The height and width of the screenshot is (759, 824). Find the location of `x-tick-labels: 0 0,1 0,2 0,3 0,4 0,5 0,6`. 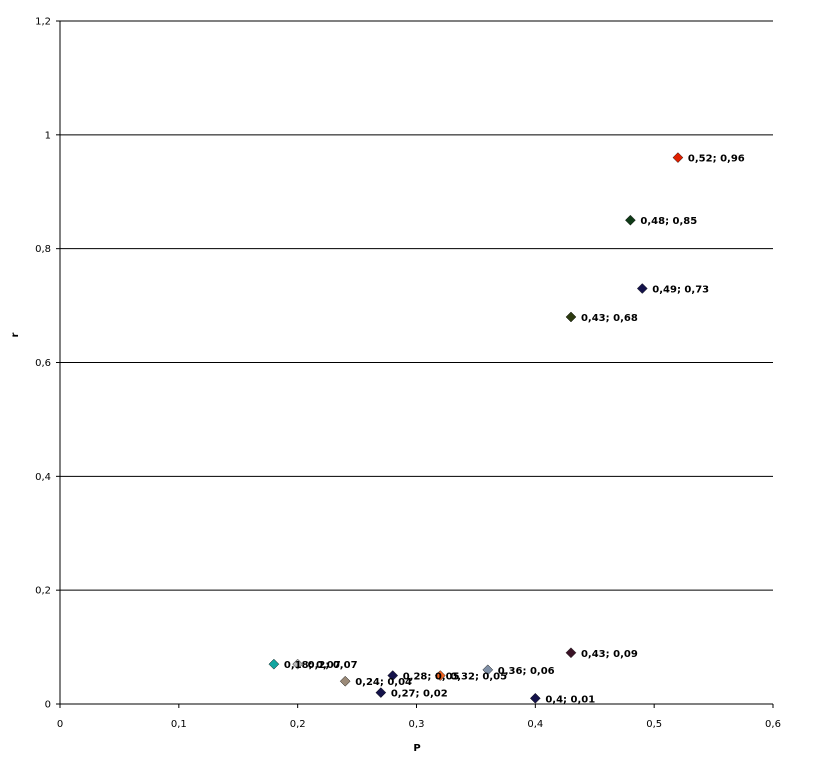

x-tick-labels: 0 0,1 0,2 0,3 0,4 0,5 0,6 is located at coordinates (419, 724).